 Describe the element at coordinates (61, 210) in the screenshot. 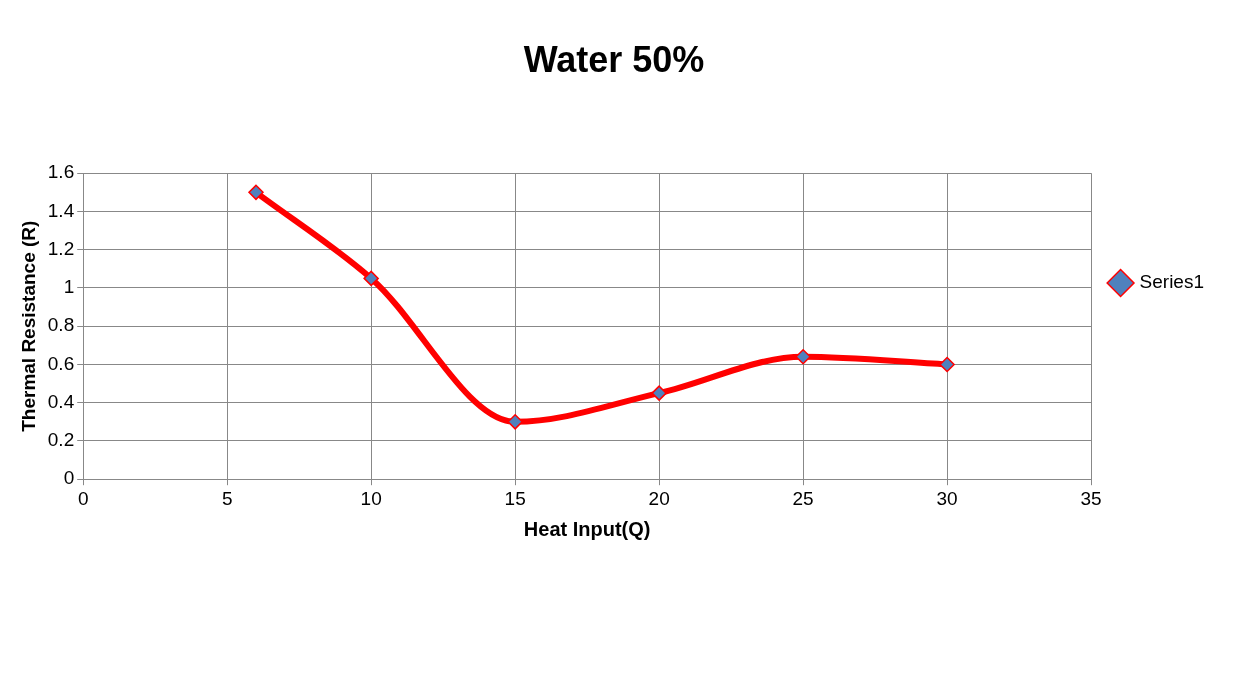

I see `y-tick-label: 1.4` at that location.